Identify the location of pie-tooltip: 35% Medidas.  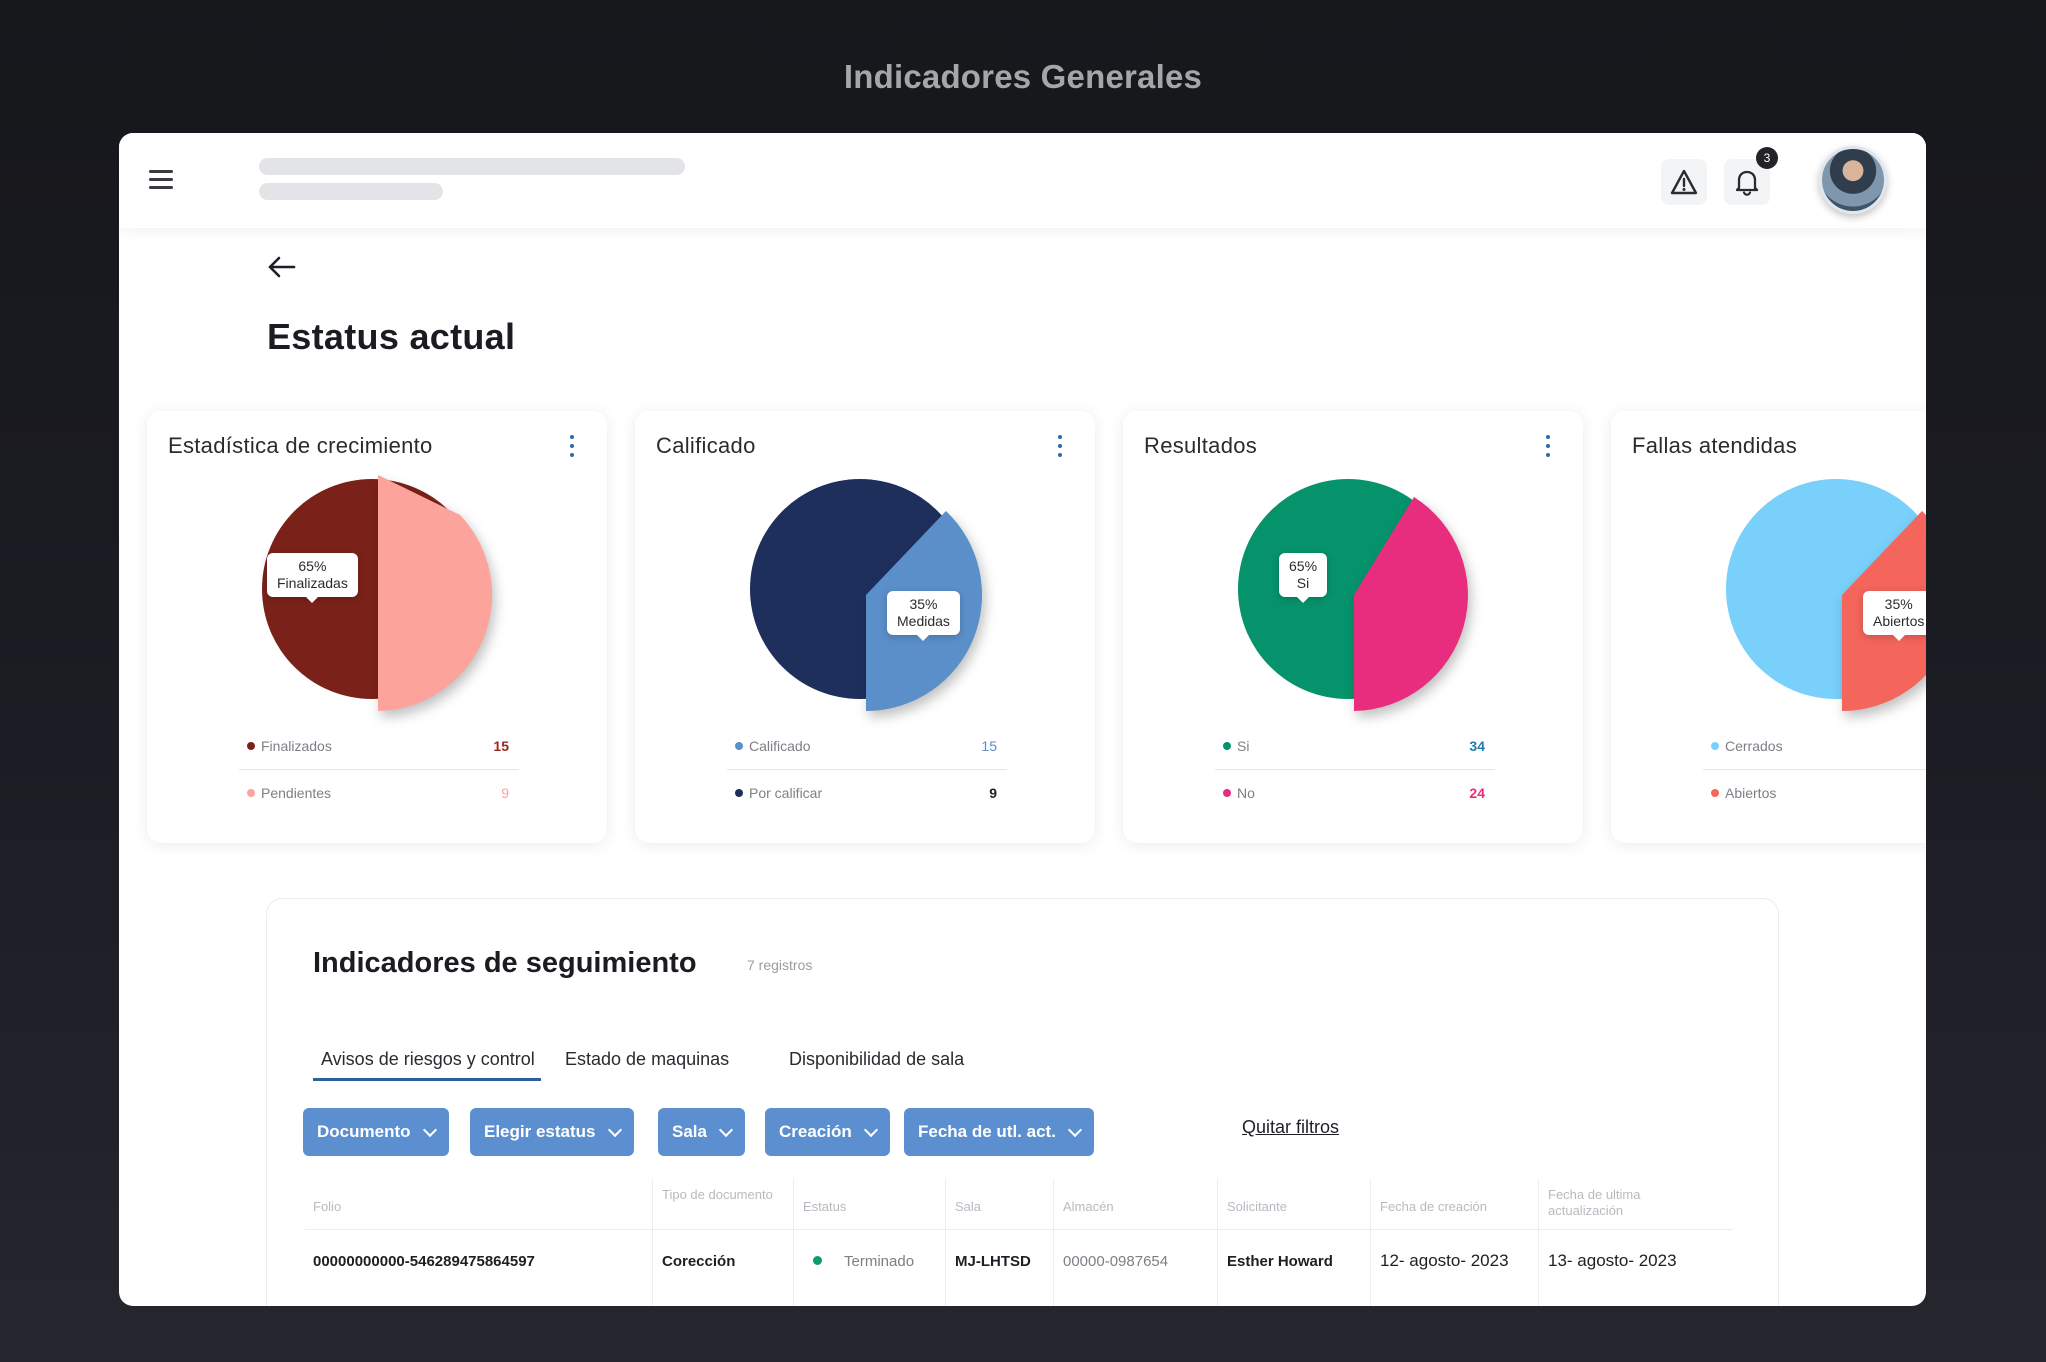
(923, 616).